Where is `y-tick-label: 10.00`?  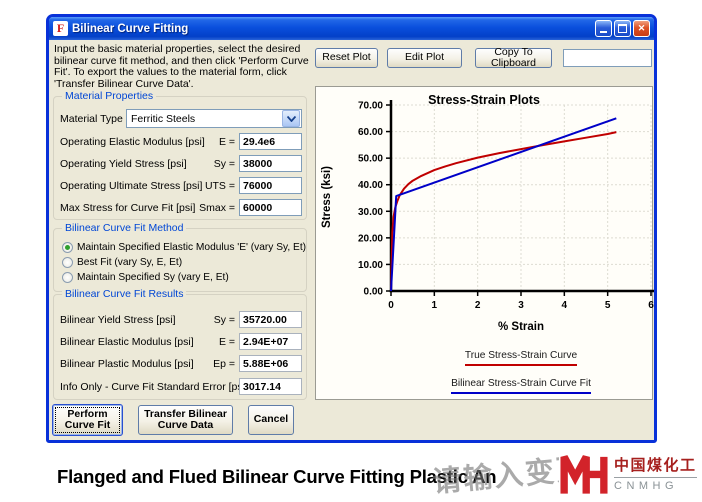 y-tick-label: 10.00 is located at coordinates (370, 265).